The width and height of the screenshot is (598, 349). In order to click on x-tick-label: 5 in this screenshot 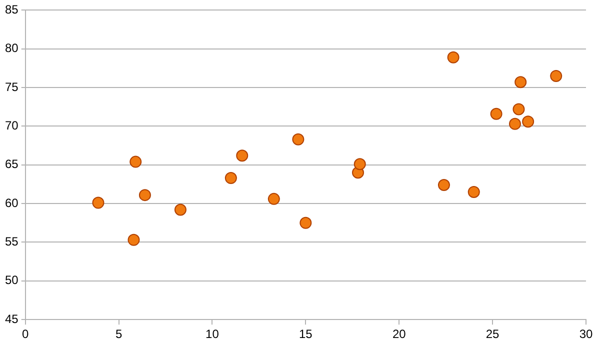, I will do `click(118, 334)`.